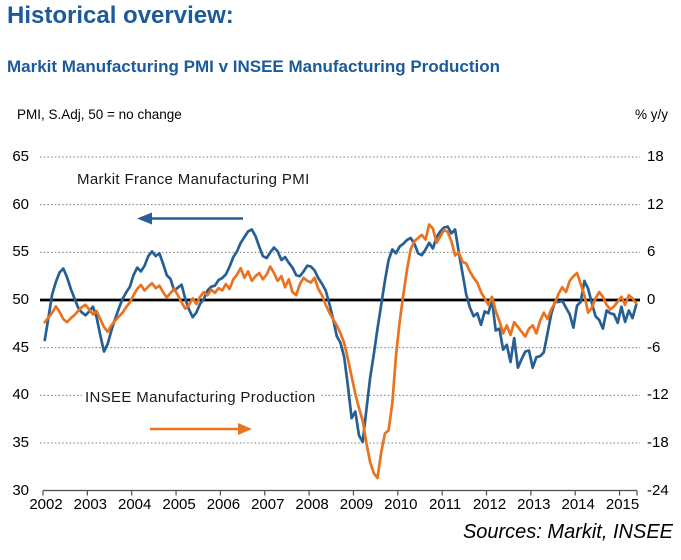 This screenshot has height=560, width=681. I want to click on right-axis-tick-label: 0, so click(651, 299).